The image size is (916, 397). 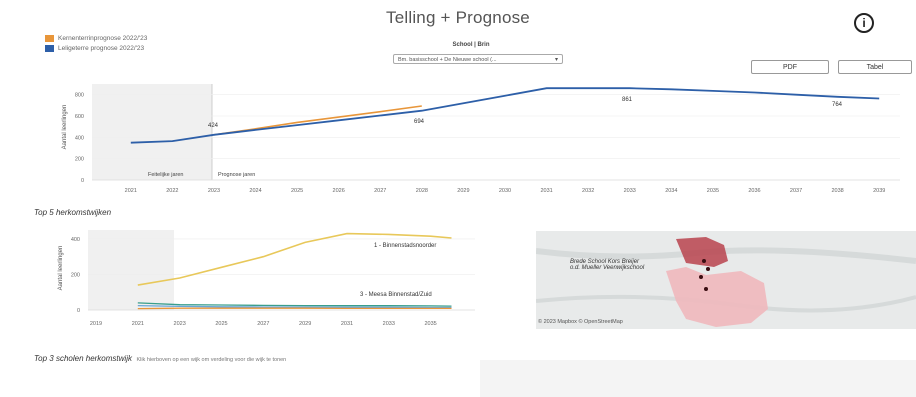 I want to click on section-title-herkomst: Top 5 herkomstwijken, so click(x=73, y=212).